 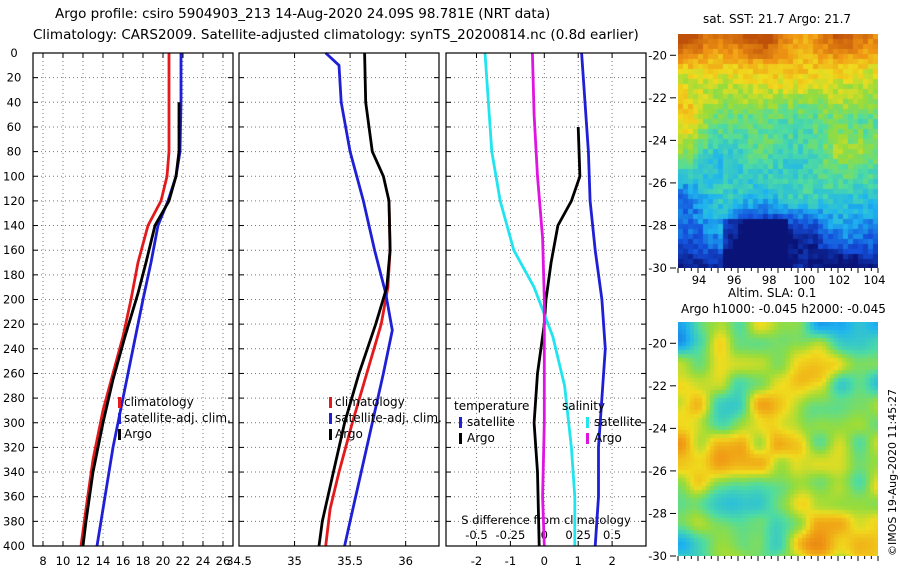 What do you see at coordinates (14, 152) in the screenshot?
I see `depth-tick-label: 80` at bounding box center [14, 152].